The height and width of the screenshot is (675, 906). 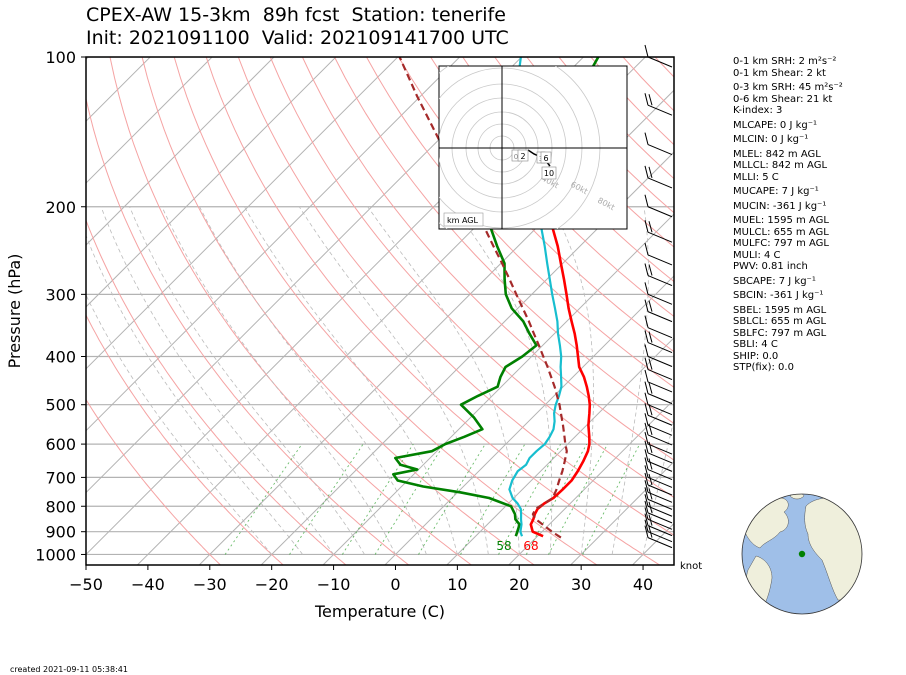 I want to click on y-tick-label: 600, so click(x=60, y=444).